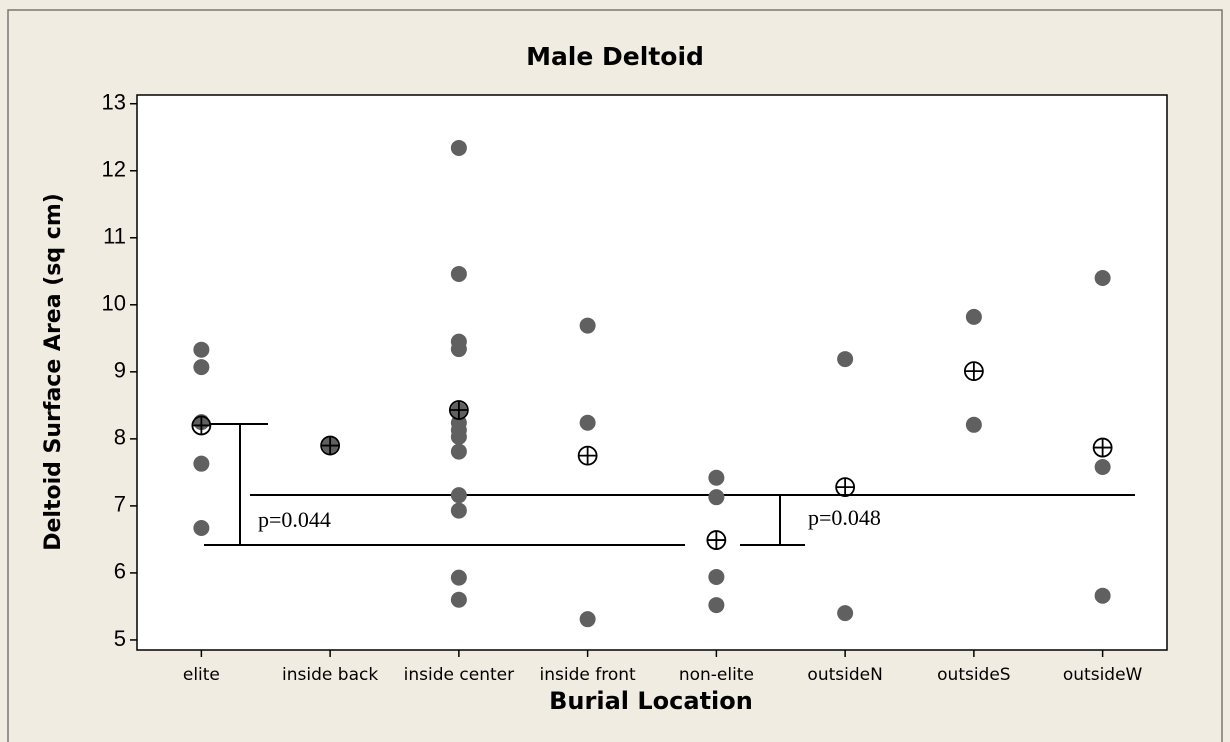  I want to click on y-tick-label: 10, so click(114, 303).